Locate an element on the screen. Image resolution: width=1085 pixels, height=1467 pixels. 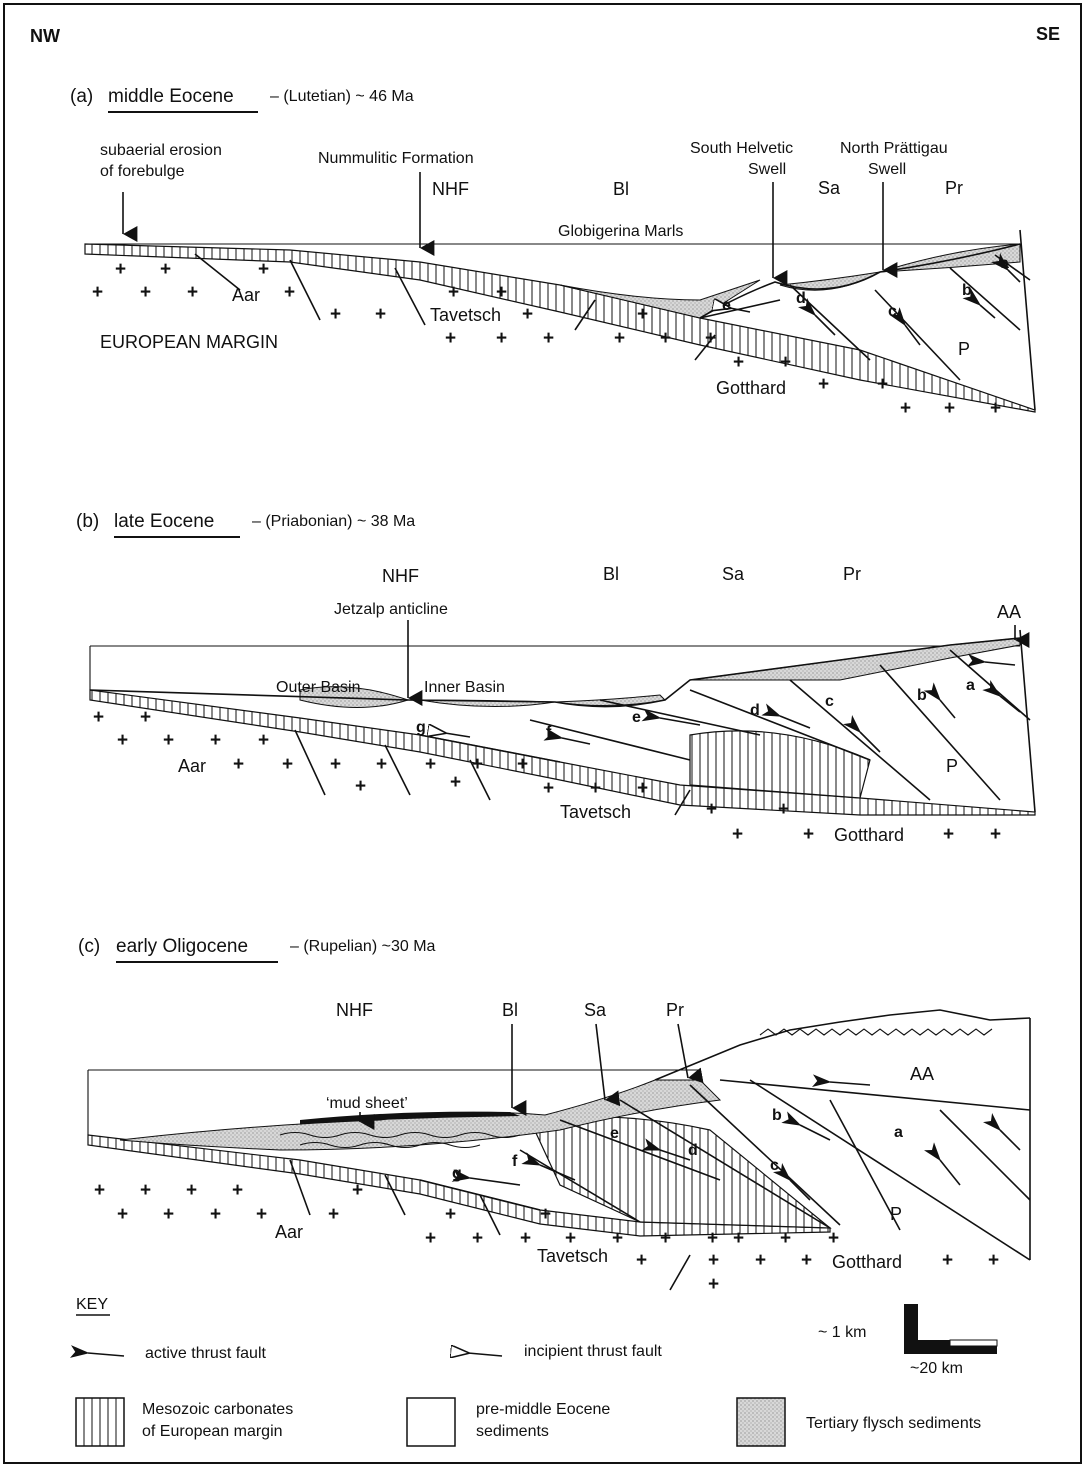
flysch-a3 is located at coordinates (950, 258).